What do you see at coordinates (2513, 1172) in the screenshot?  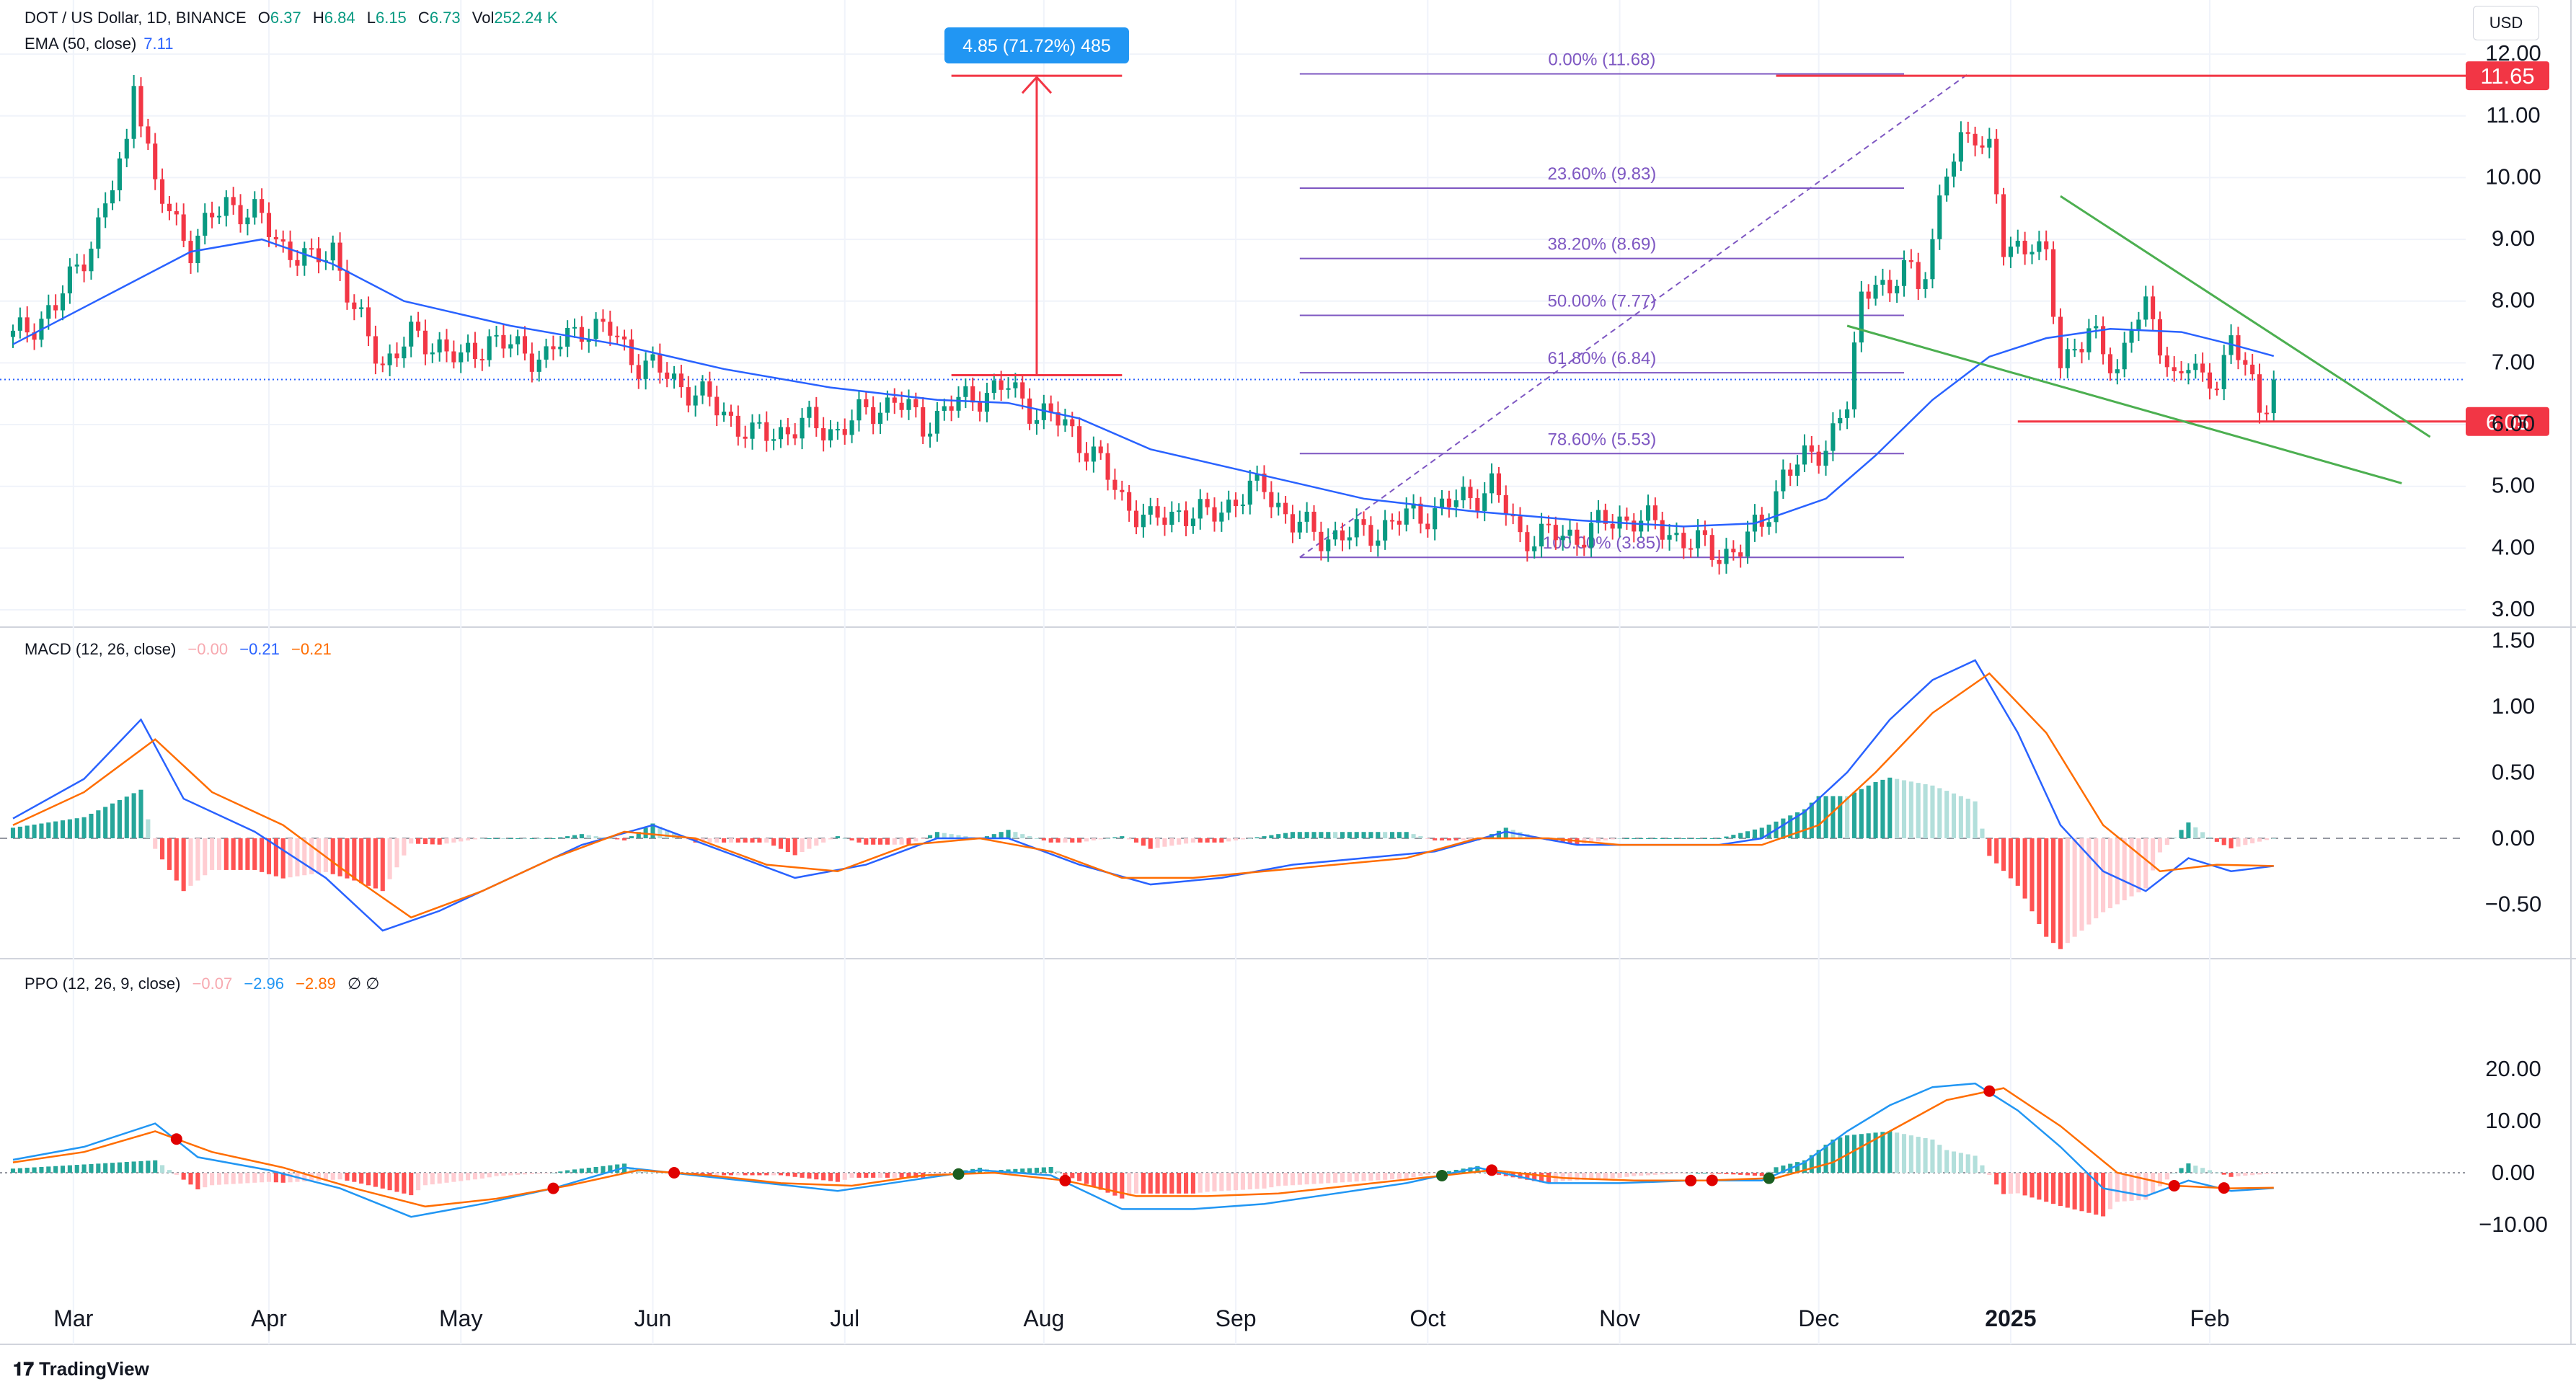 I see `osc-tick-label: 0.00` at bounding box center [2513, 1172].